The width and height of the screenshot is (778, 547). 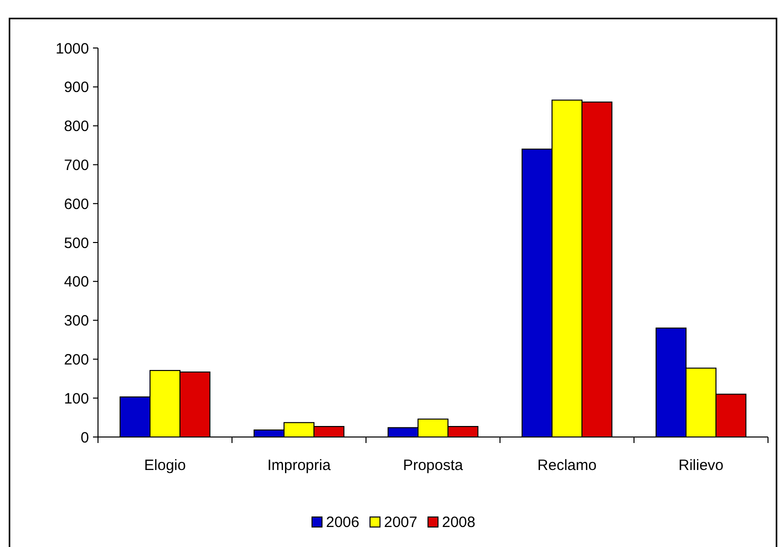 I want to click on y-tick-label: 1000, so click(x=72, y=49).